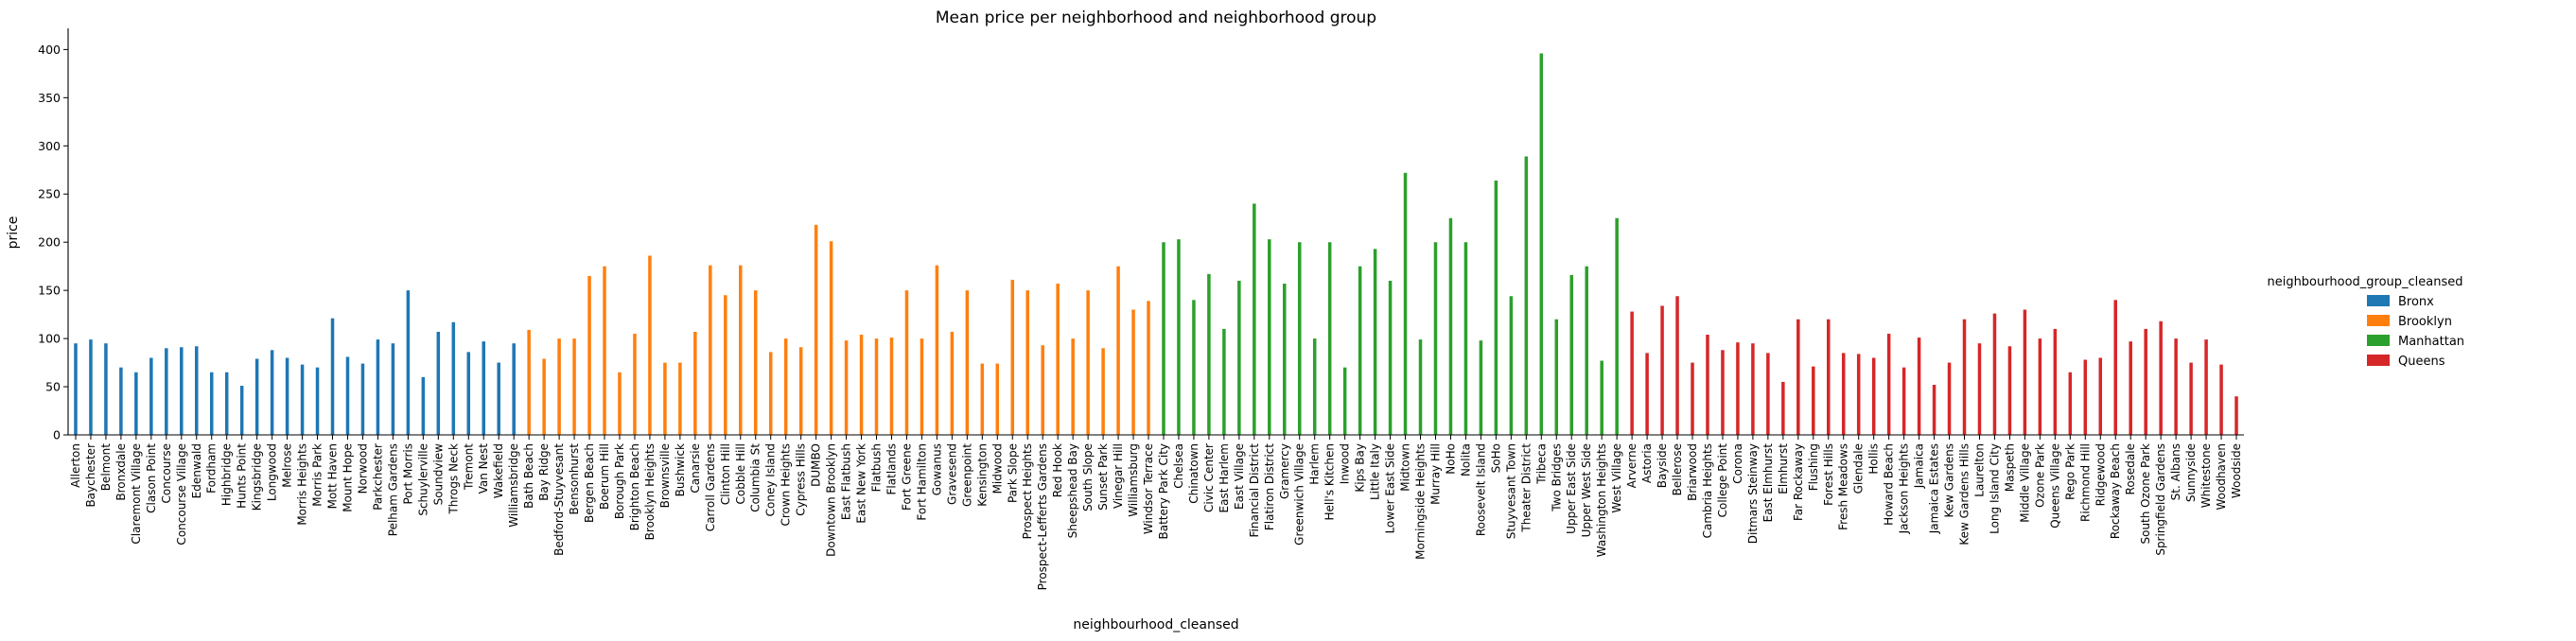  What do you see at coordinates (378, 477) in the screenshot?
I see `x-tick-label: Parkchester` at bounding box center [378, 477].